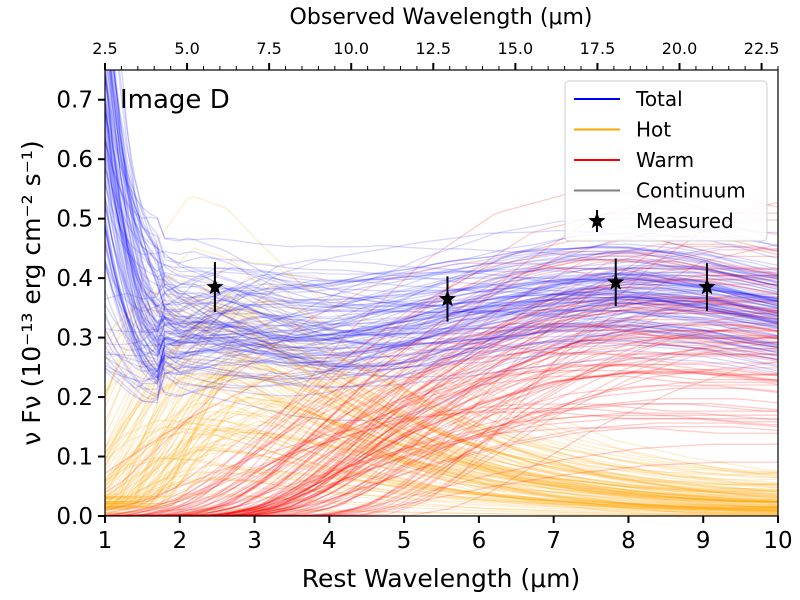  What do you see at coordinates (685, 221) in the screenshot?
I see `legend-label: Measured` at bounding box center [685, 221].